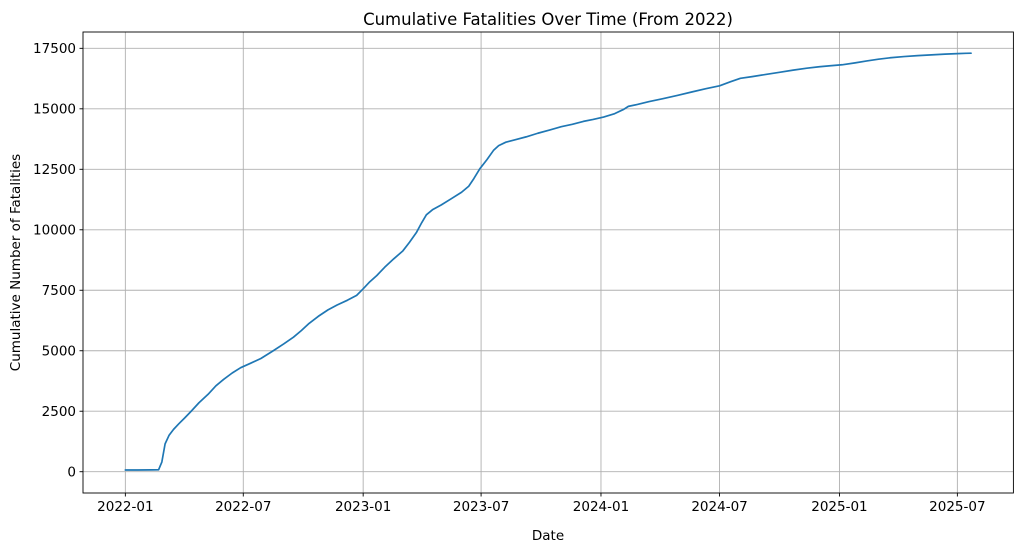  I want to click on y-tick-label: 0, so click(71, 472).